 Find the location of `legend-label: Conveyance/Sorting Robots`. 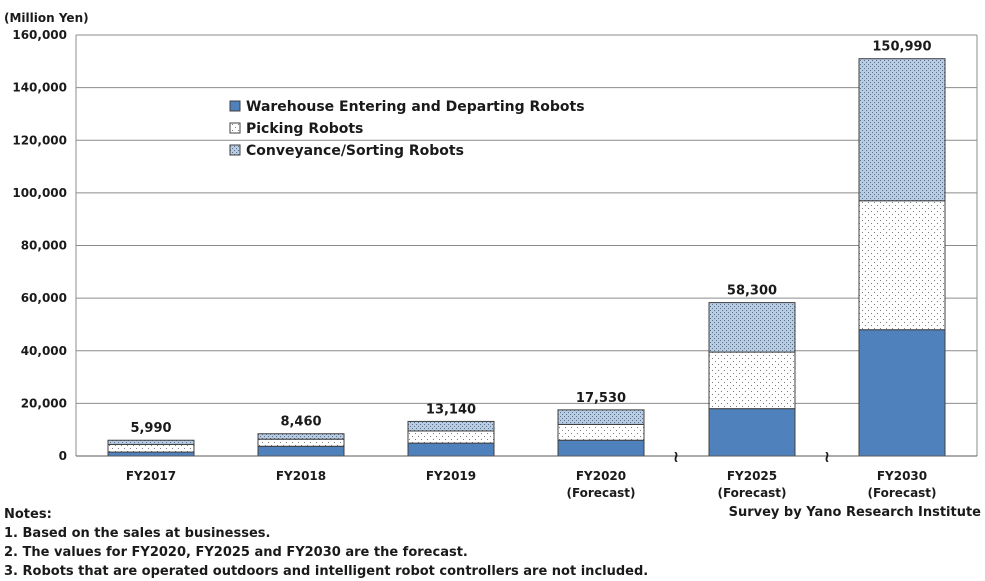

legend-label: Conveyance/Sorting Robots is located at coordinates (355, 151).